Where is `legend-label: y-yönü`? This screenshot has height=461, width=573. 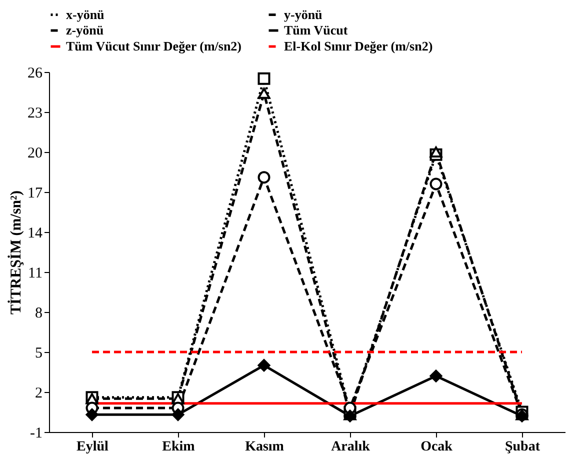
legend-label: y-yönü is located at coordinates (303, 14).